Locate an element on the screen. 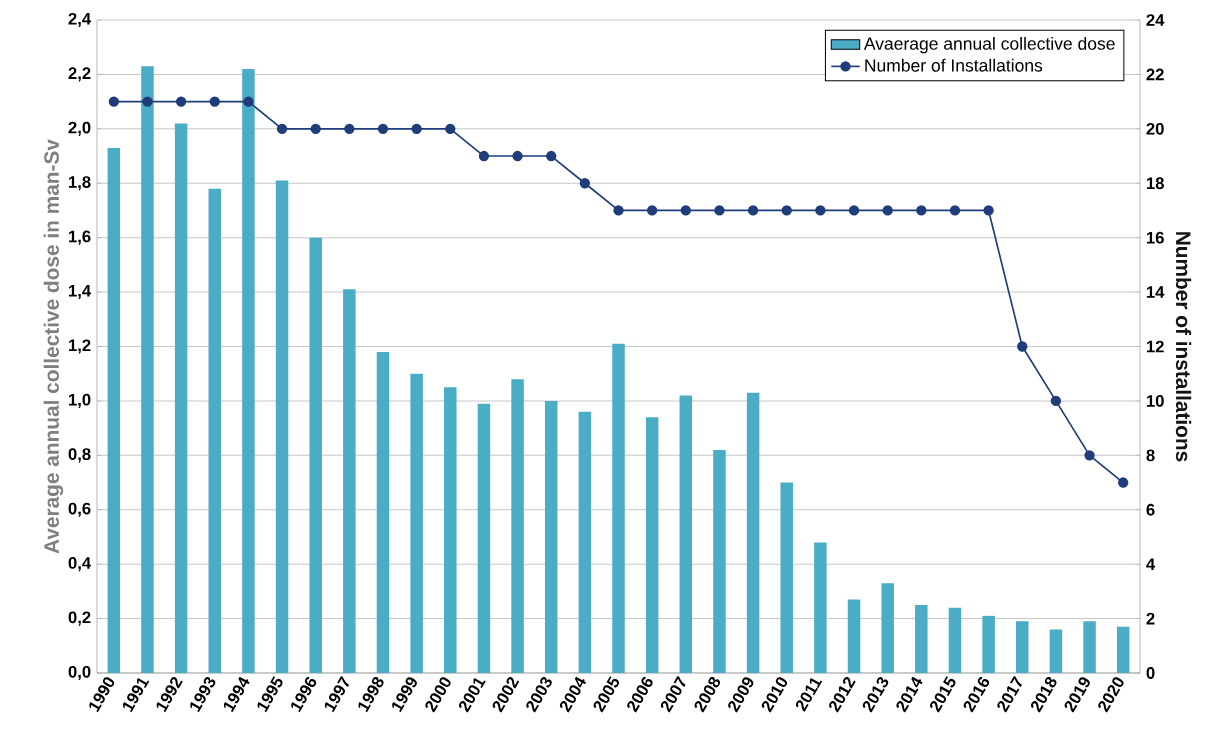 The width and height of the screenshot is (1225, 736). y-tick-label: 2,2 is located at coordinates (79, 74).